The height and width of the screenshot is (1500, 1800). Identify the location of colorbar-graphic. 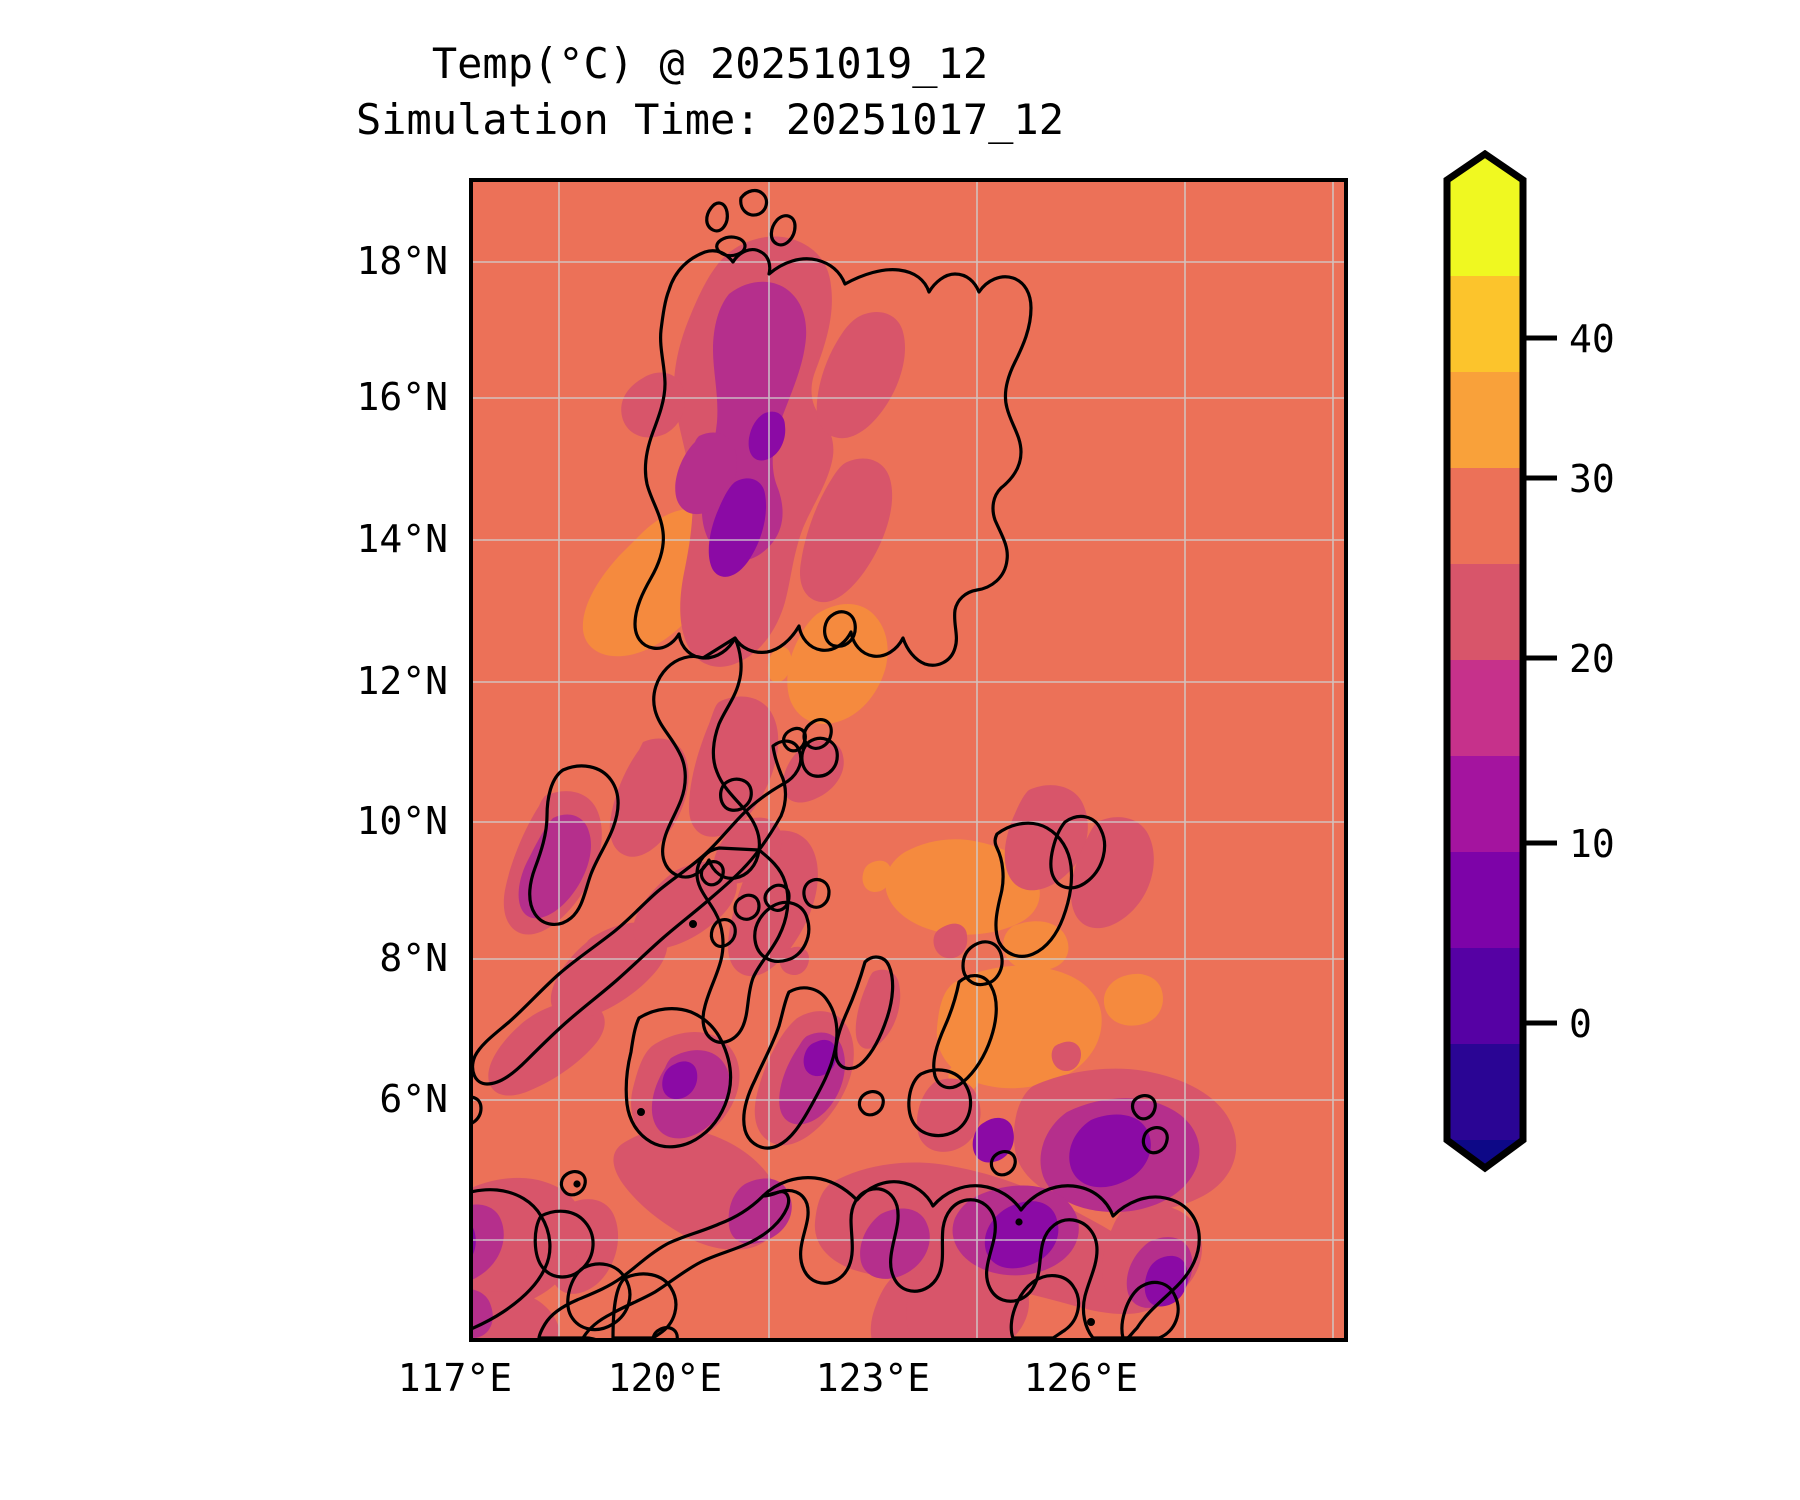
(1500, 661).